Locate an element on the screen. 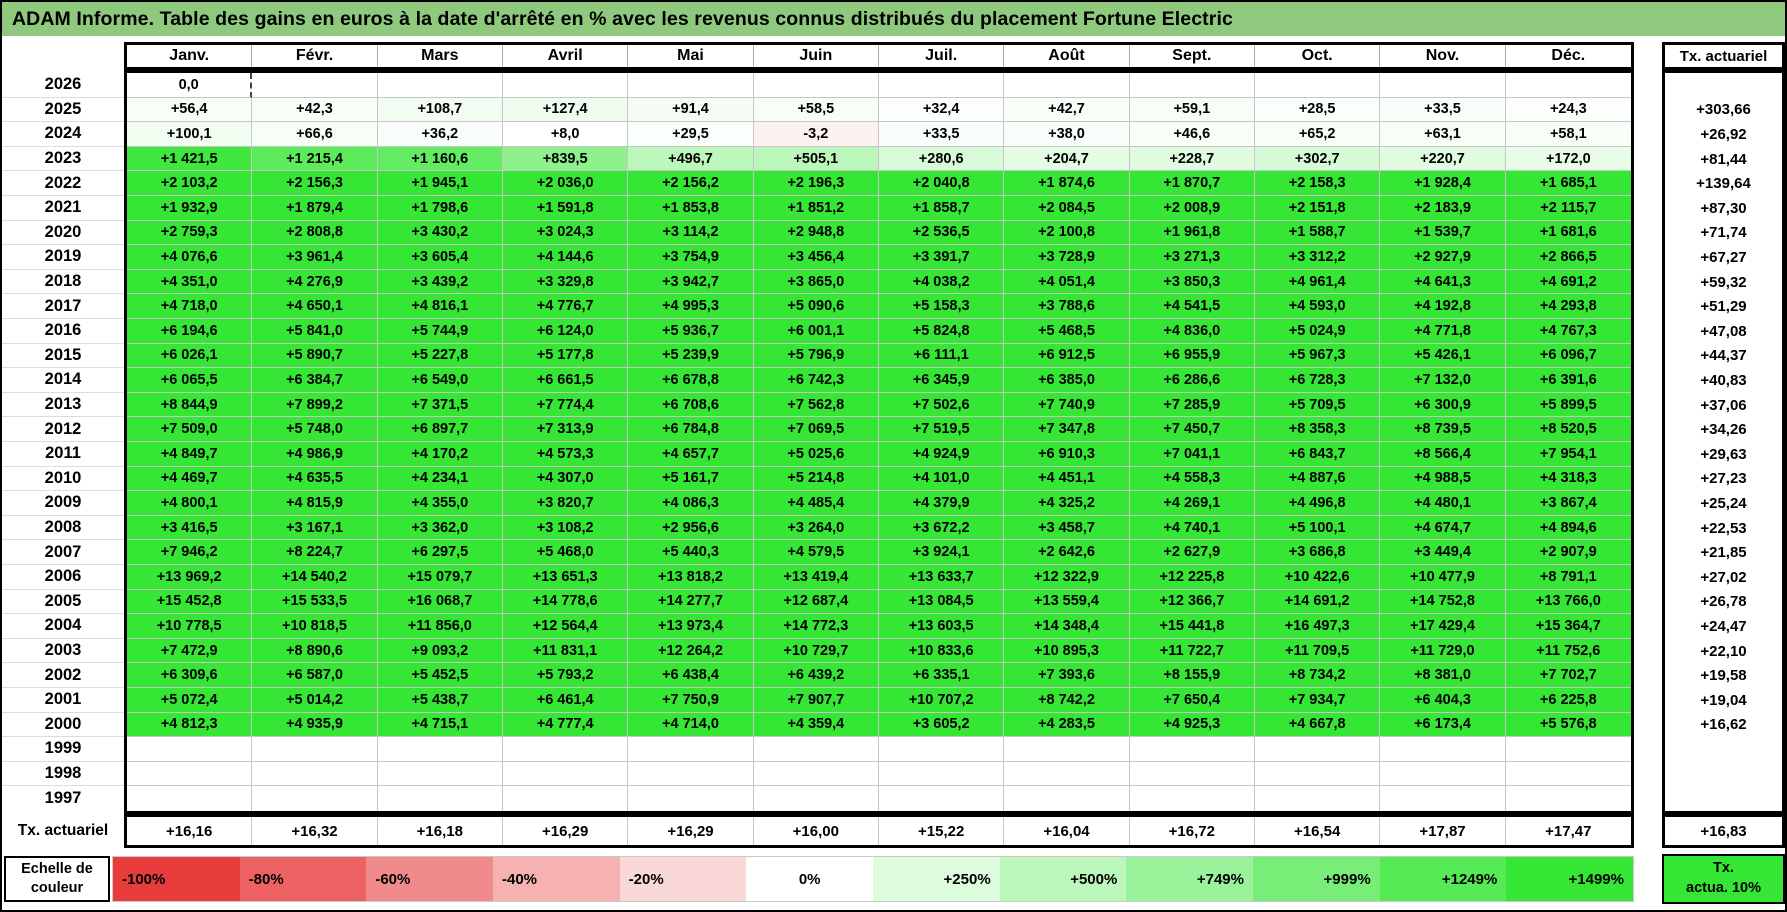  data-cell: +4 800,1 is located at coordinates (190, 503).